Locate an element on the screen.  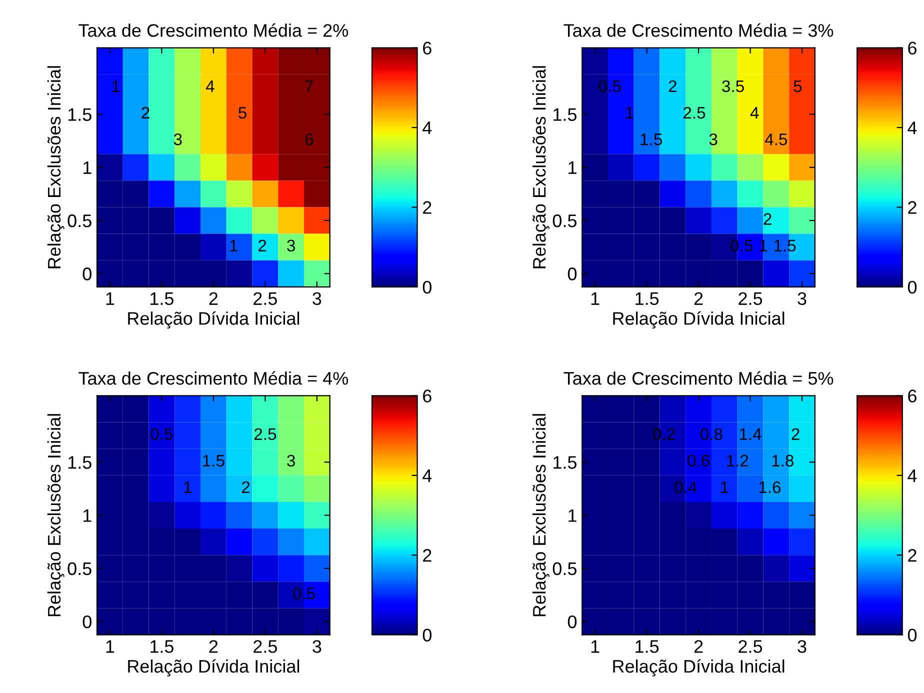
annotation: 1.8 is located at coordinates (783, 460).